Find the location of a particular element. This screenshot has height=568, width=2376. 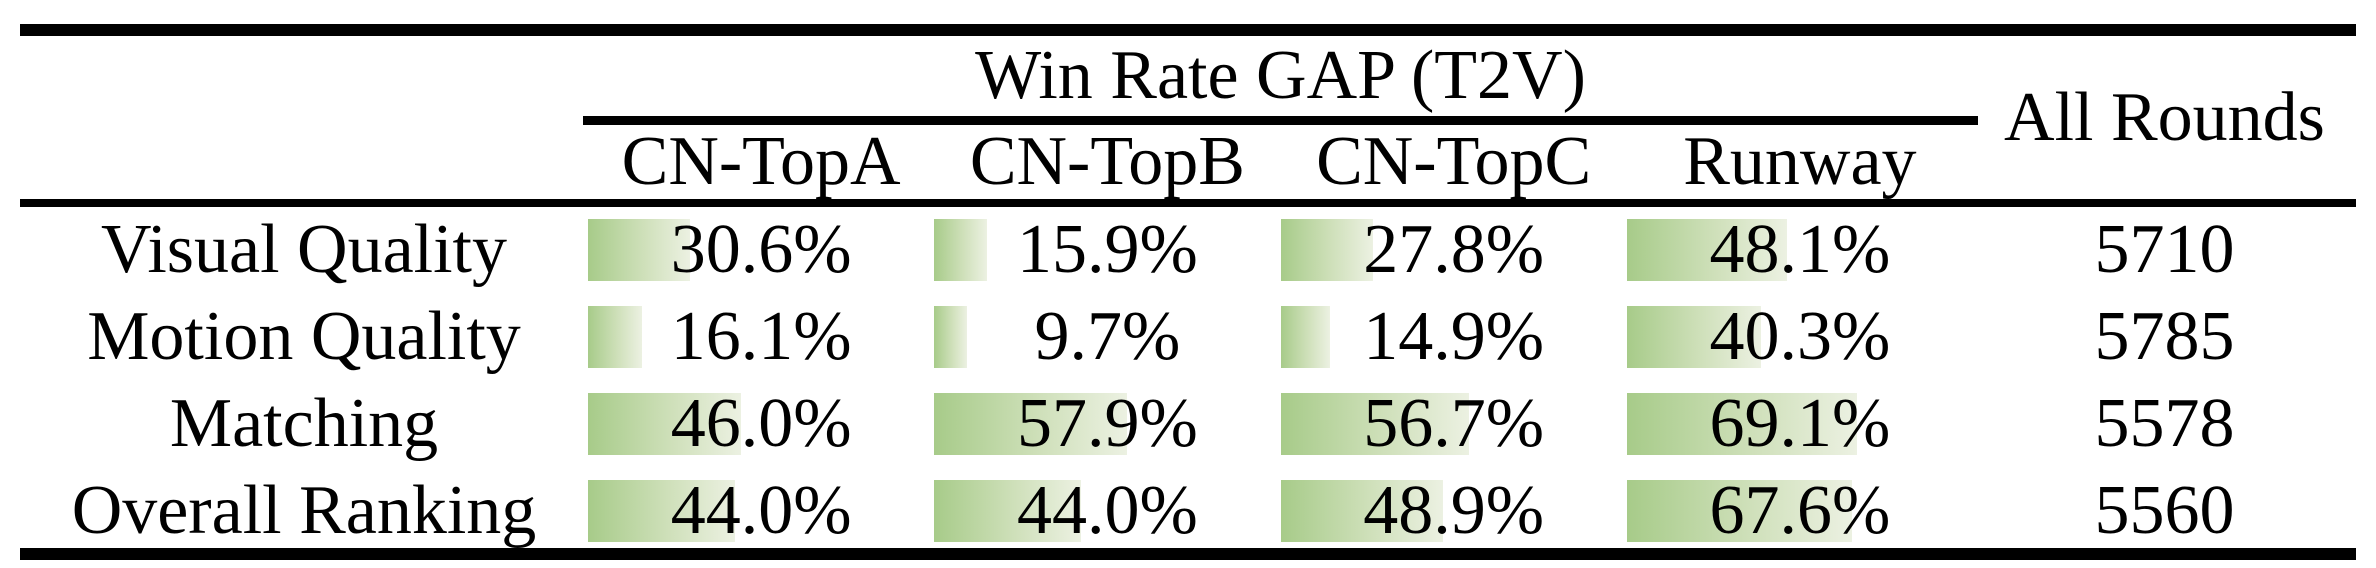

win-rate-value: 46.0% is located at coordinates (761, 423).